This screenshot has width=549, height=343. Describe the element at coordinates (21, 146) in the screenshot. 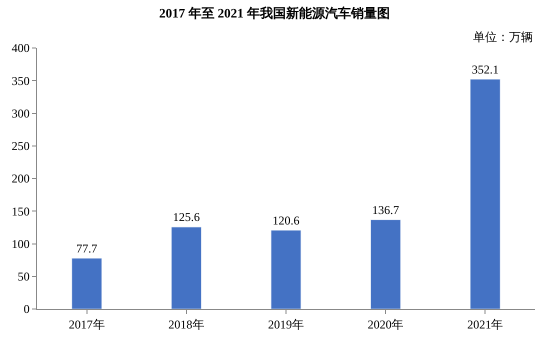

I see `y-tick-label: 250` at that location.